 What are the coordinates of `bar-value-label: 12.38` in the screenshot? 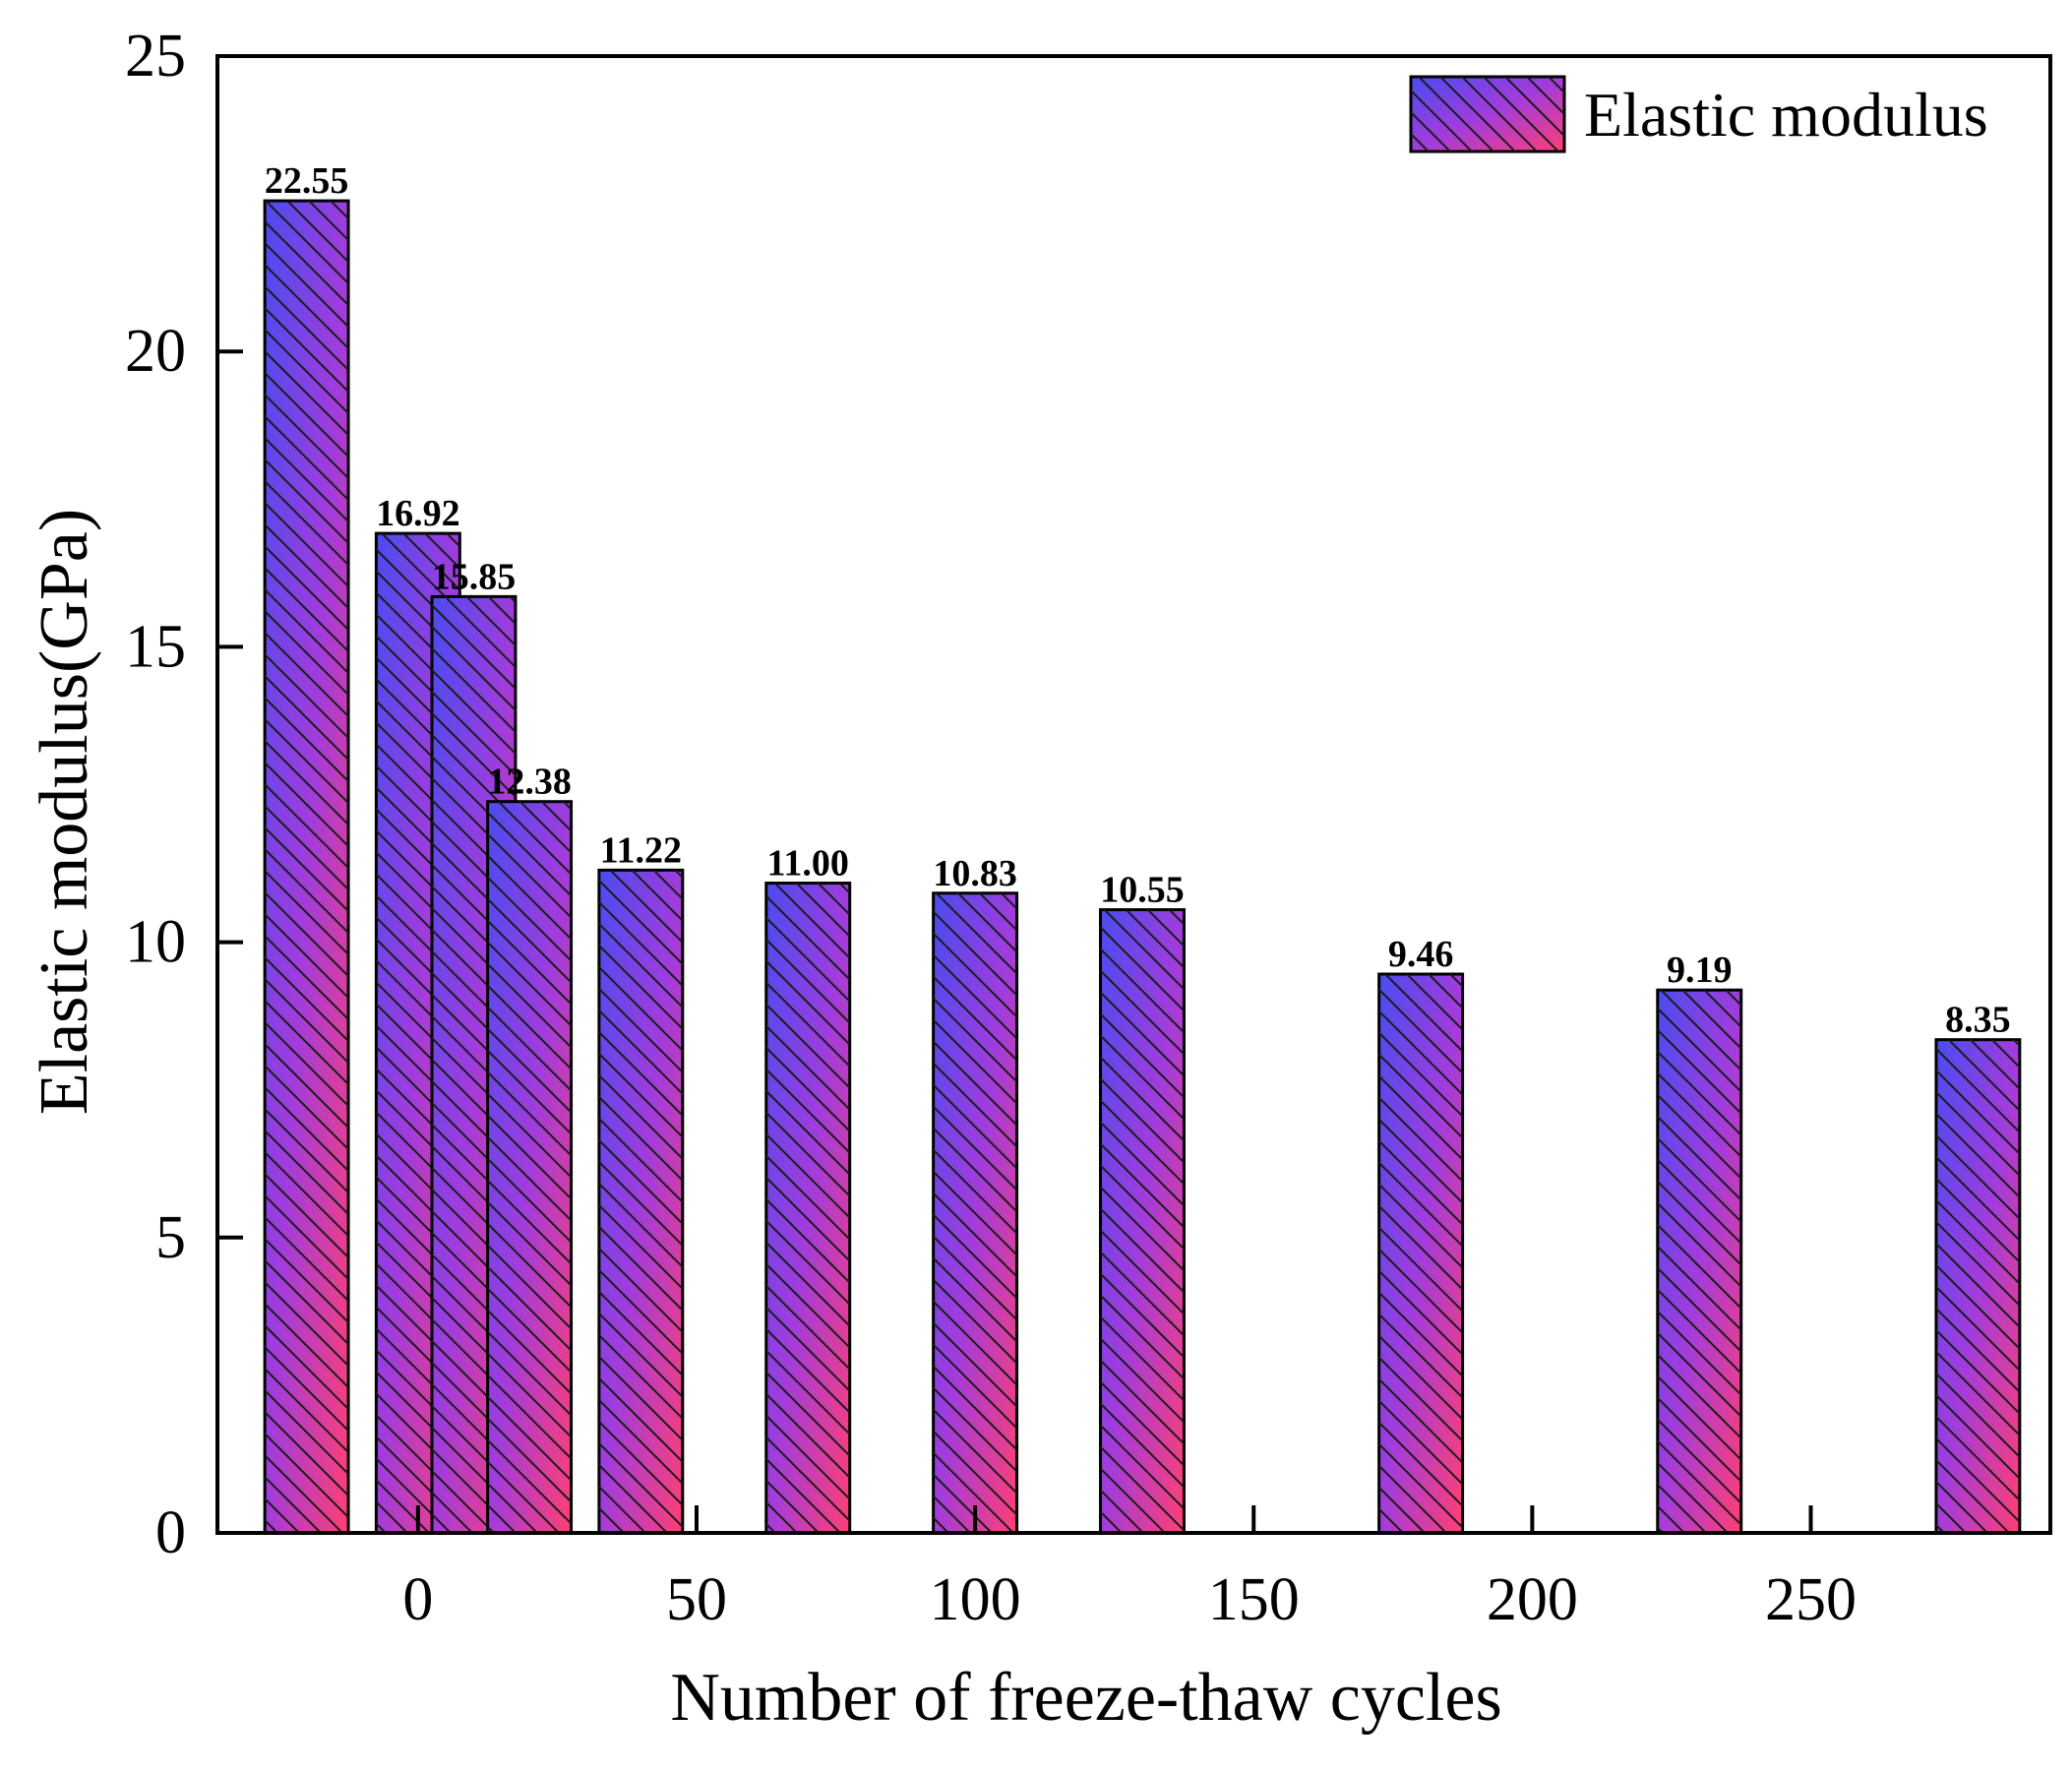 It's located at (529, 783).